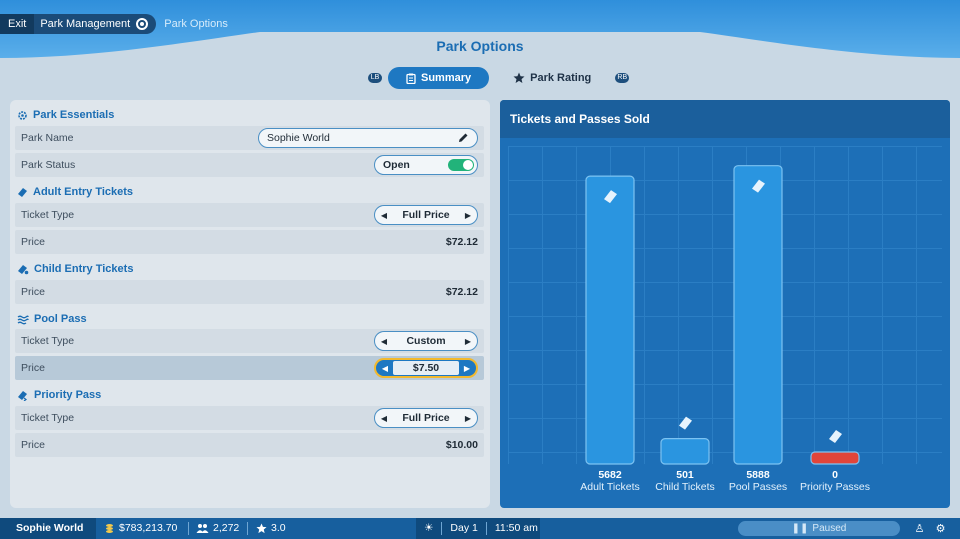 The width and height of the screenshot is (960, 539). What do you see at coordinates (758, 475) in the screenshot?
I see `value-label-pool-passes: 5888` at bounding box center [758, 475].